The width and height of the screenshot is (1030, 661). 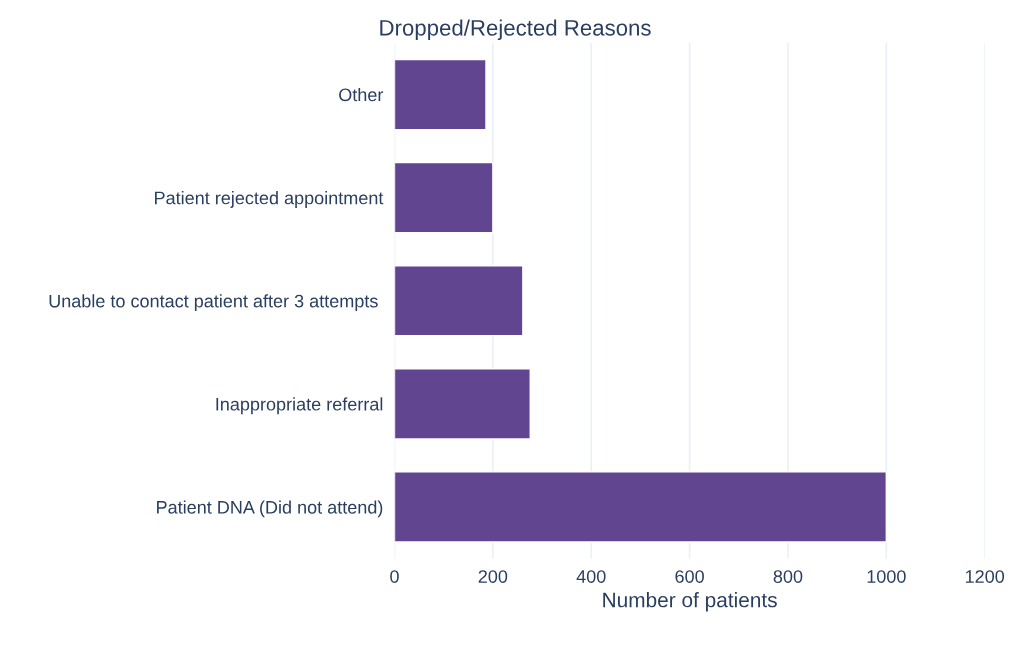 I want to click on x-axis-title: Number of patients, so click(x=690, y=602).